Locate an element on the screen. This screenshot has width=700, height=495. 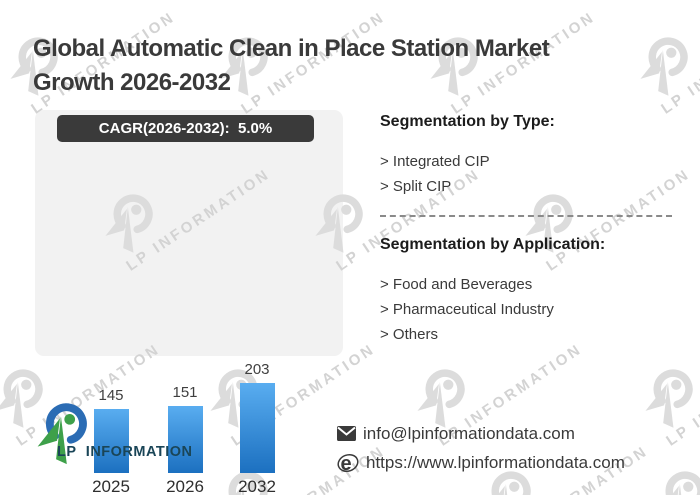
bar-group-2025: 145 2025 is located at coordinates (111, 441).